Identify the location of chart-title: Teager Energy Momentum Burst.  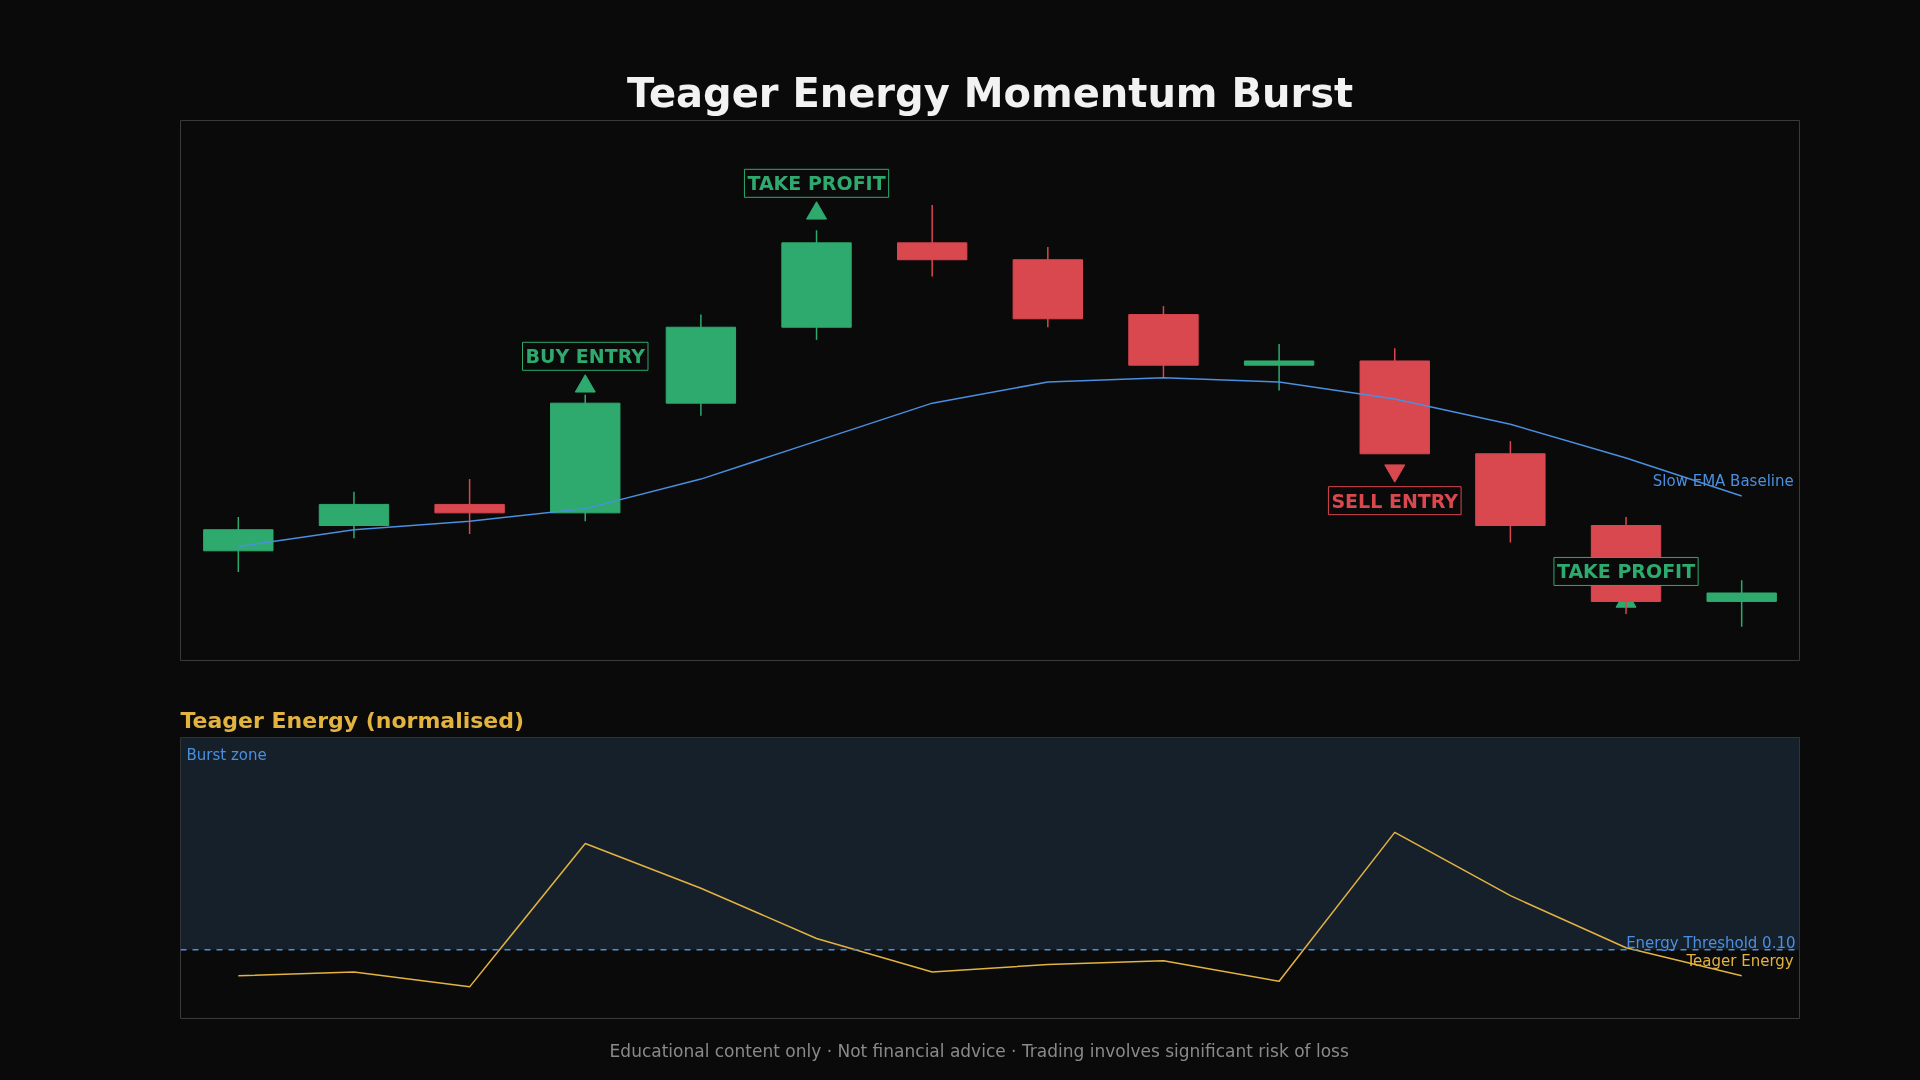
(990, 92).